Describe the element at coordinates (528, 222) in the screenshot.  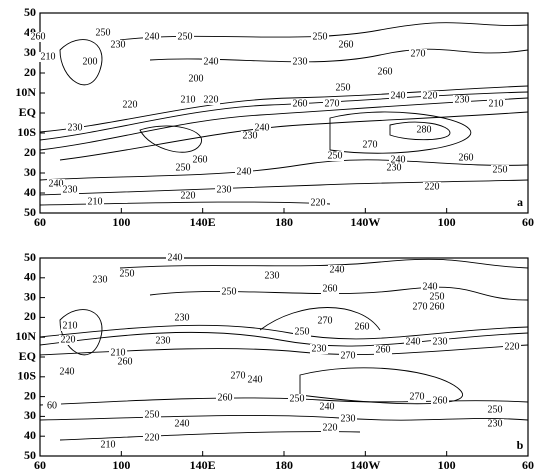
I see `x-tick-label: 60` at that location.